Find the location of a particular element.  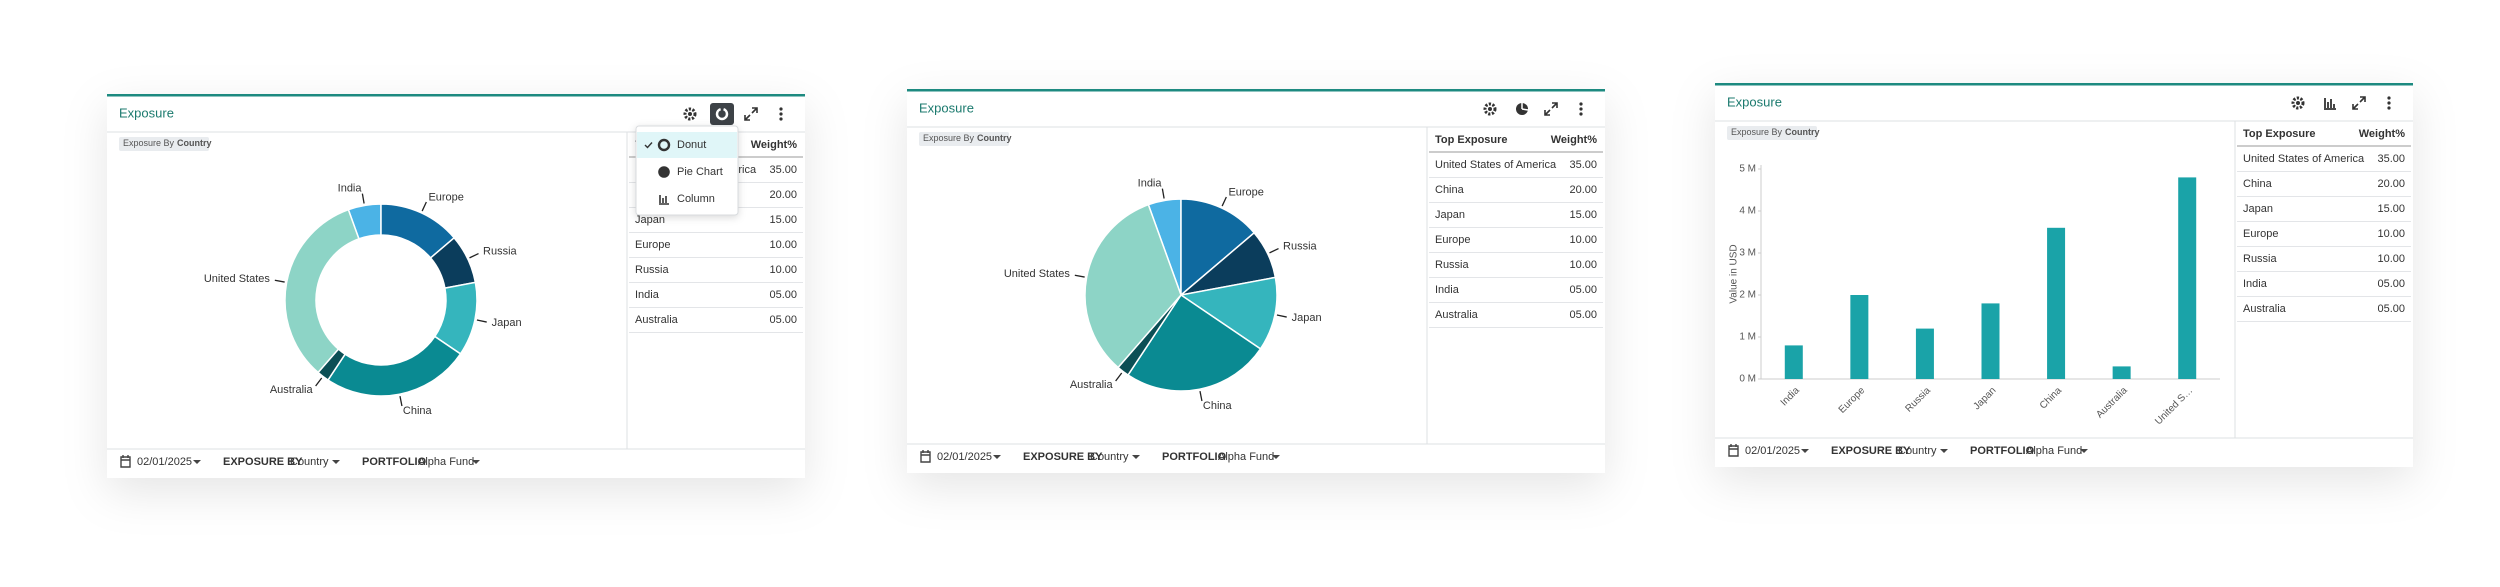

bars-icon is located at coordinates (2330, 104).